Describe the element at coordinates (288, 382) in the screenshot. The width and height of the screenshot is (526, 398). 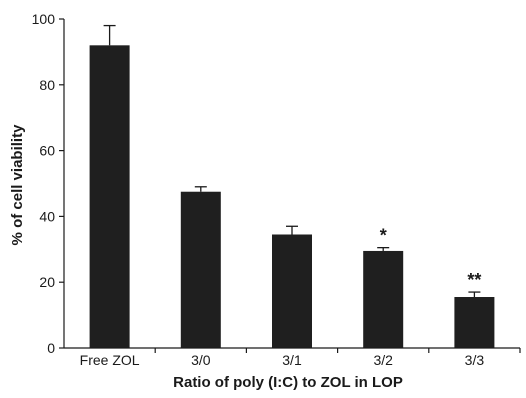
I see `x-axis-title: Ratio of poly (I:C) to ZOL in LOP` at that location.